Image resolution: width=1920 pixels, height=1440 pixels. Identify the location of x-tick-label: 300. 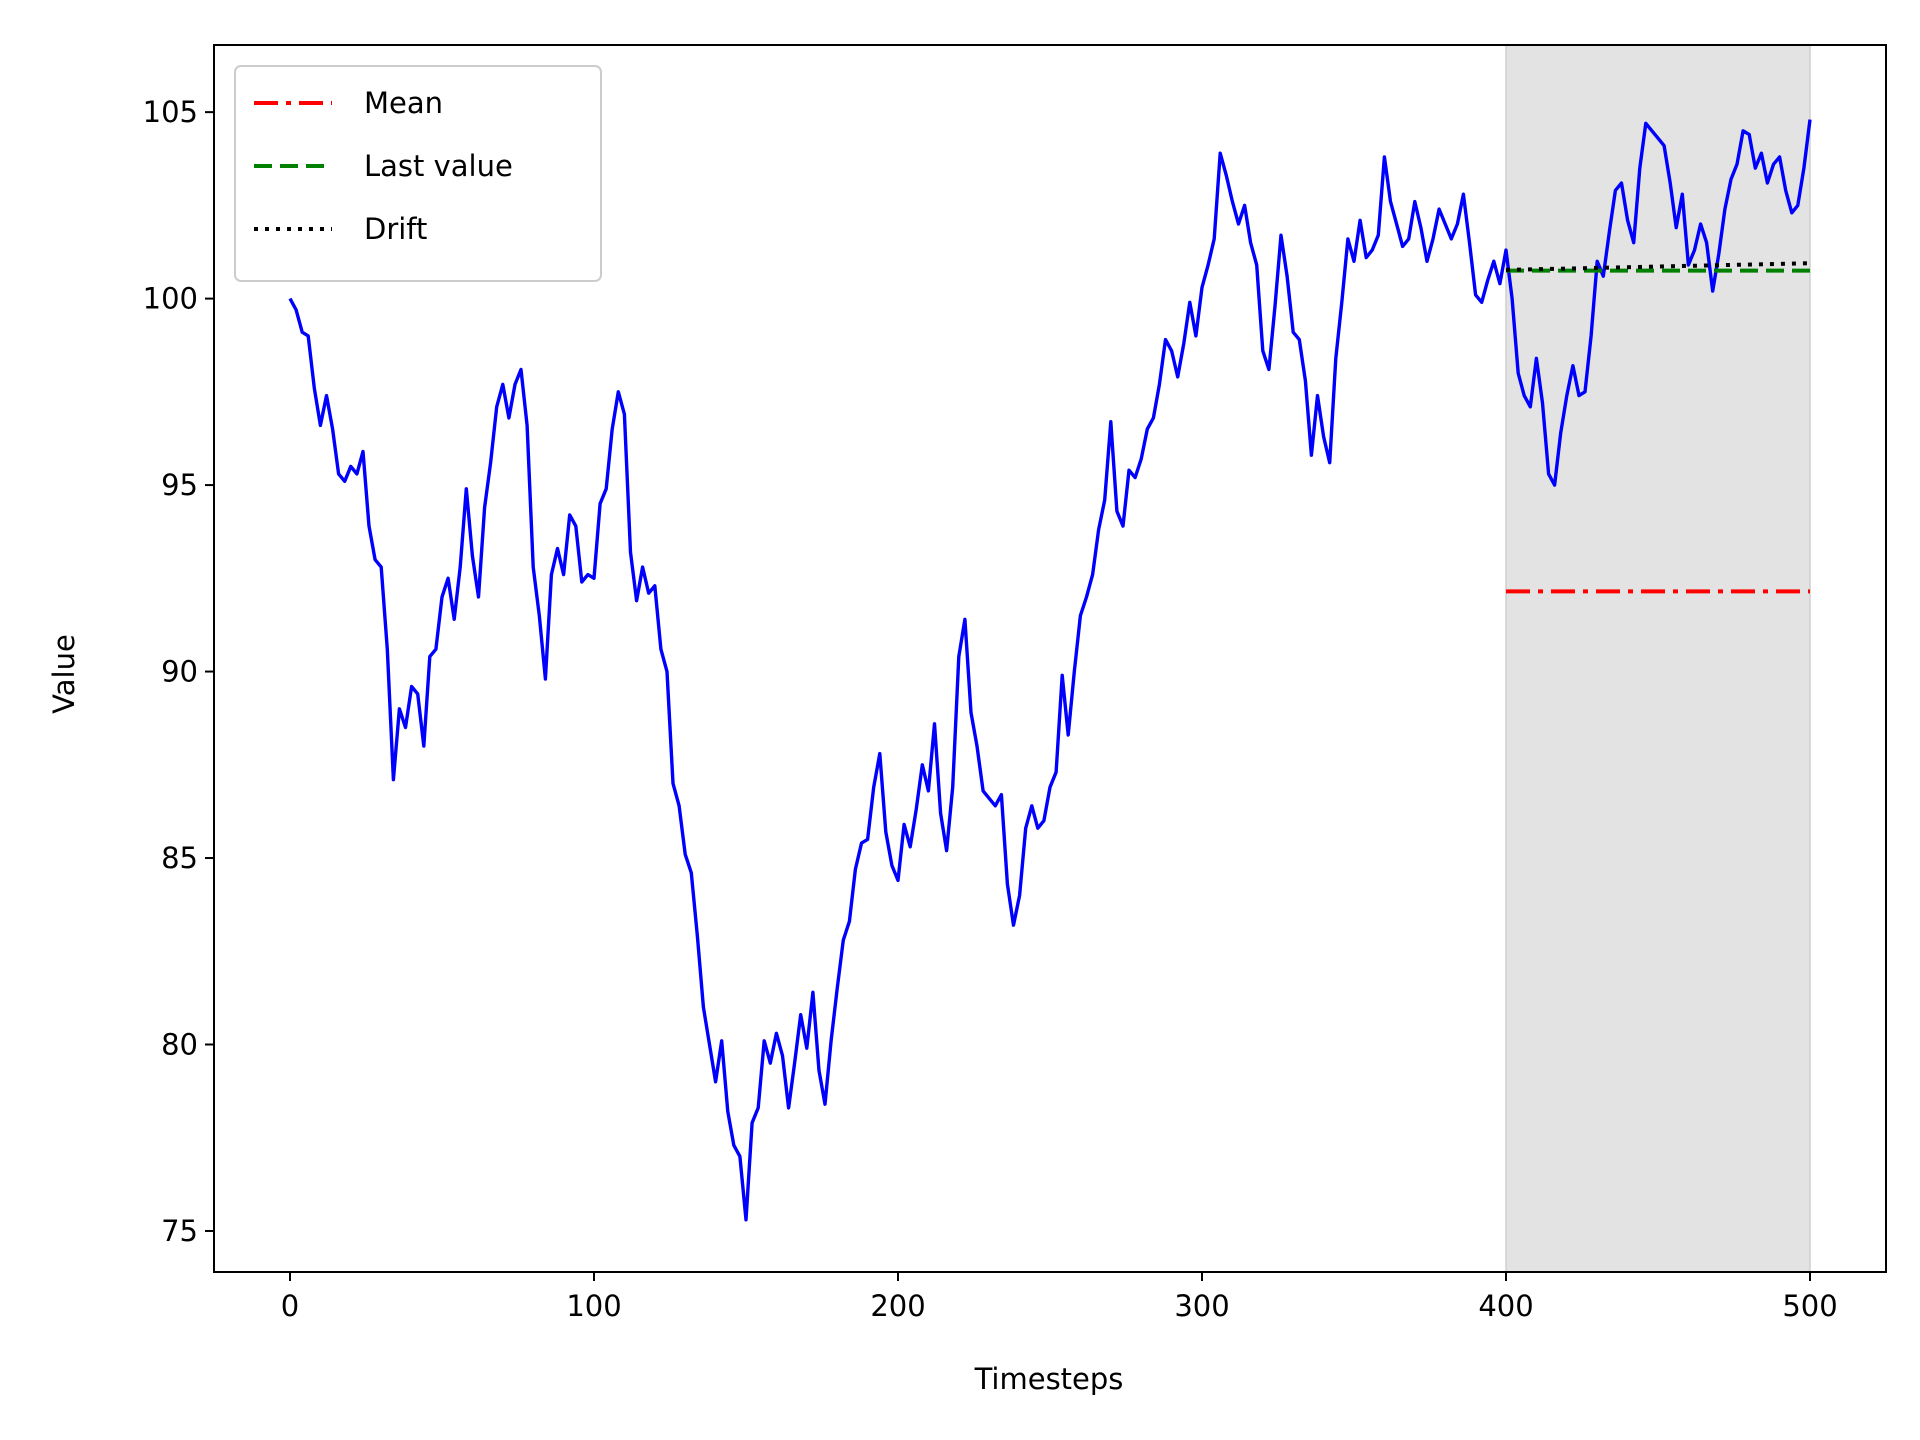
(1201, 1306).